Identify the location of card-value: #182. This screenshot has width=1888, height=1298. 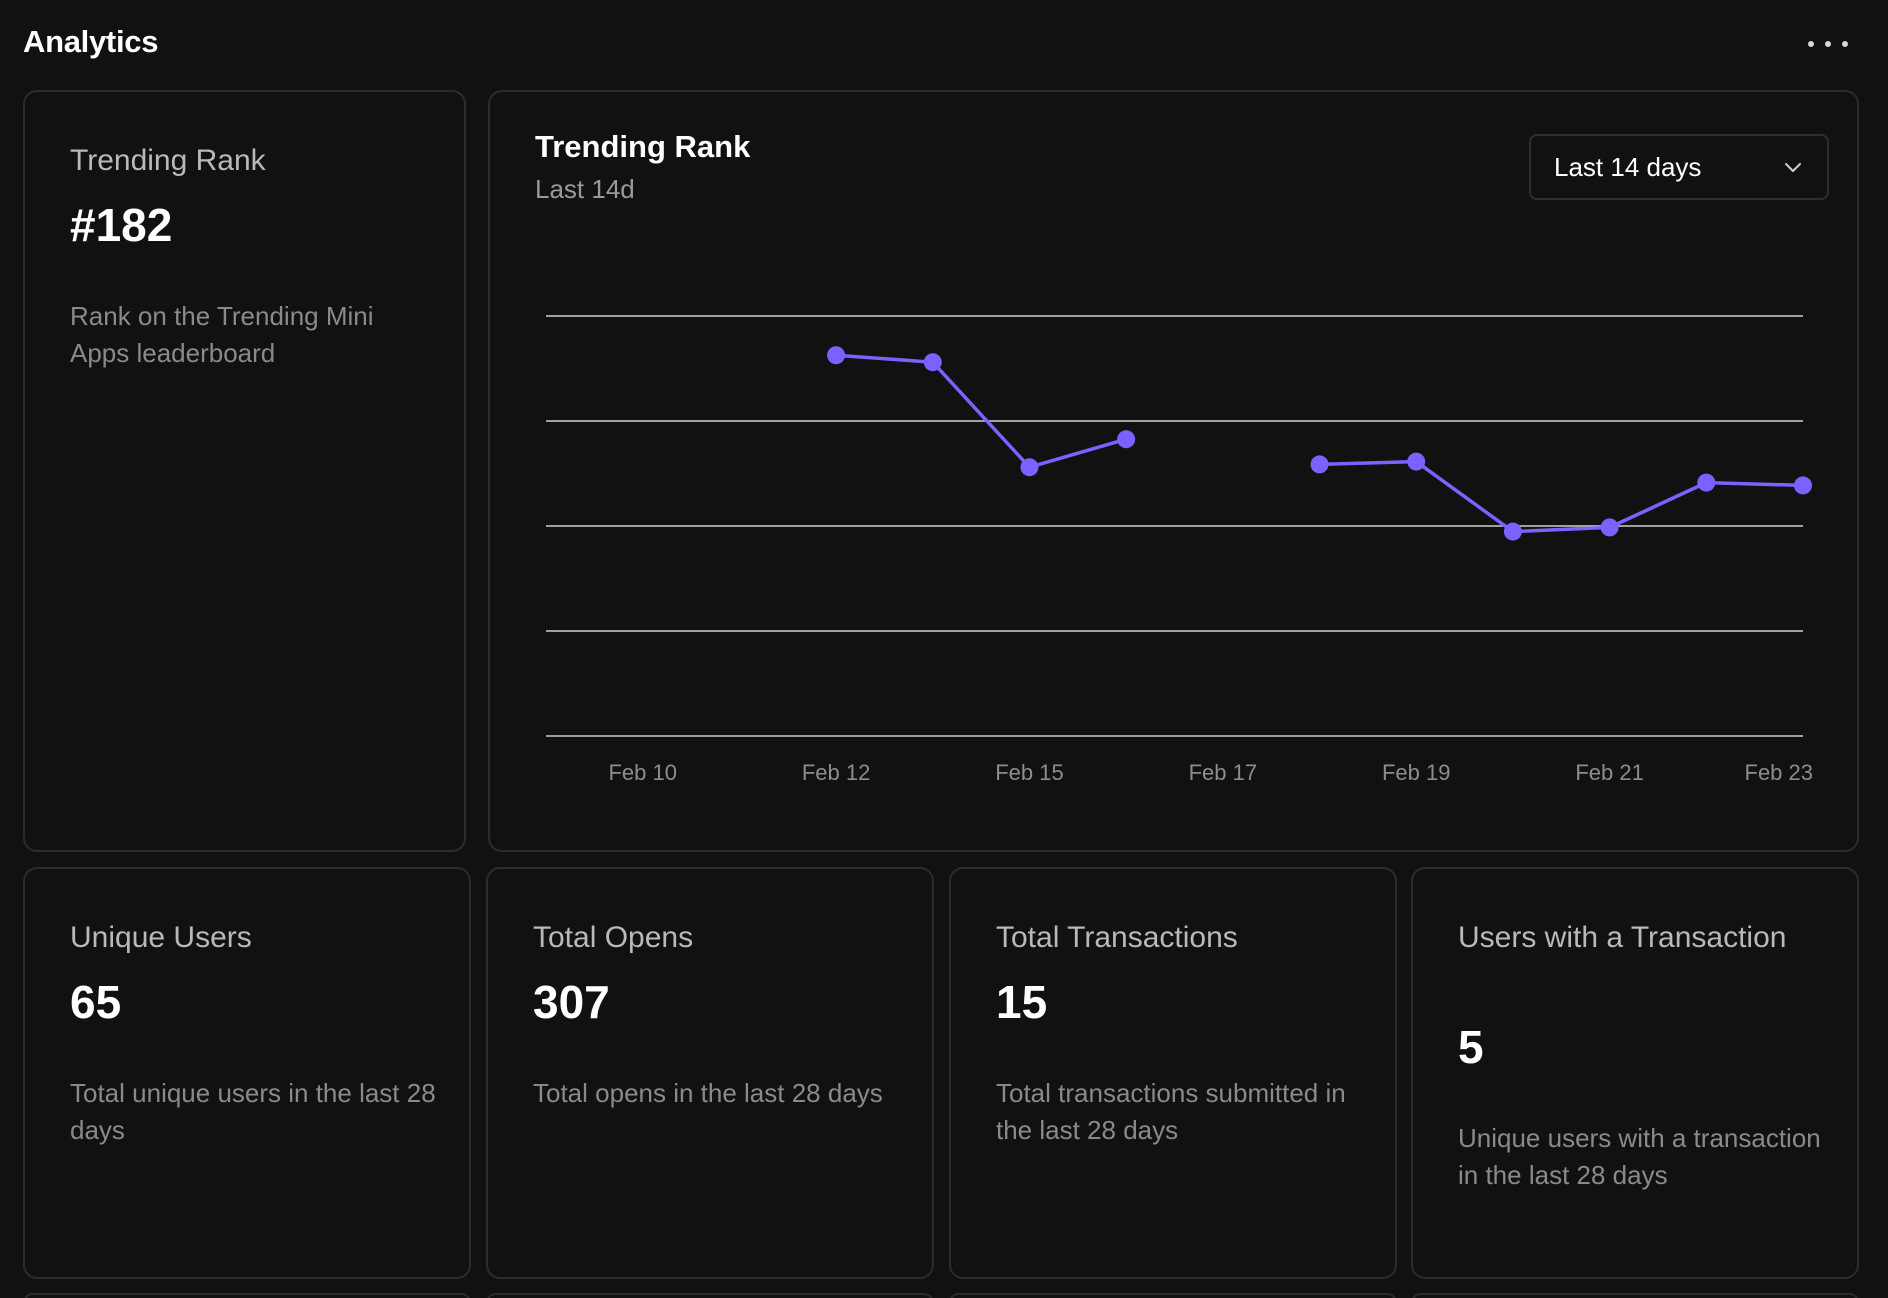
(121, 225).